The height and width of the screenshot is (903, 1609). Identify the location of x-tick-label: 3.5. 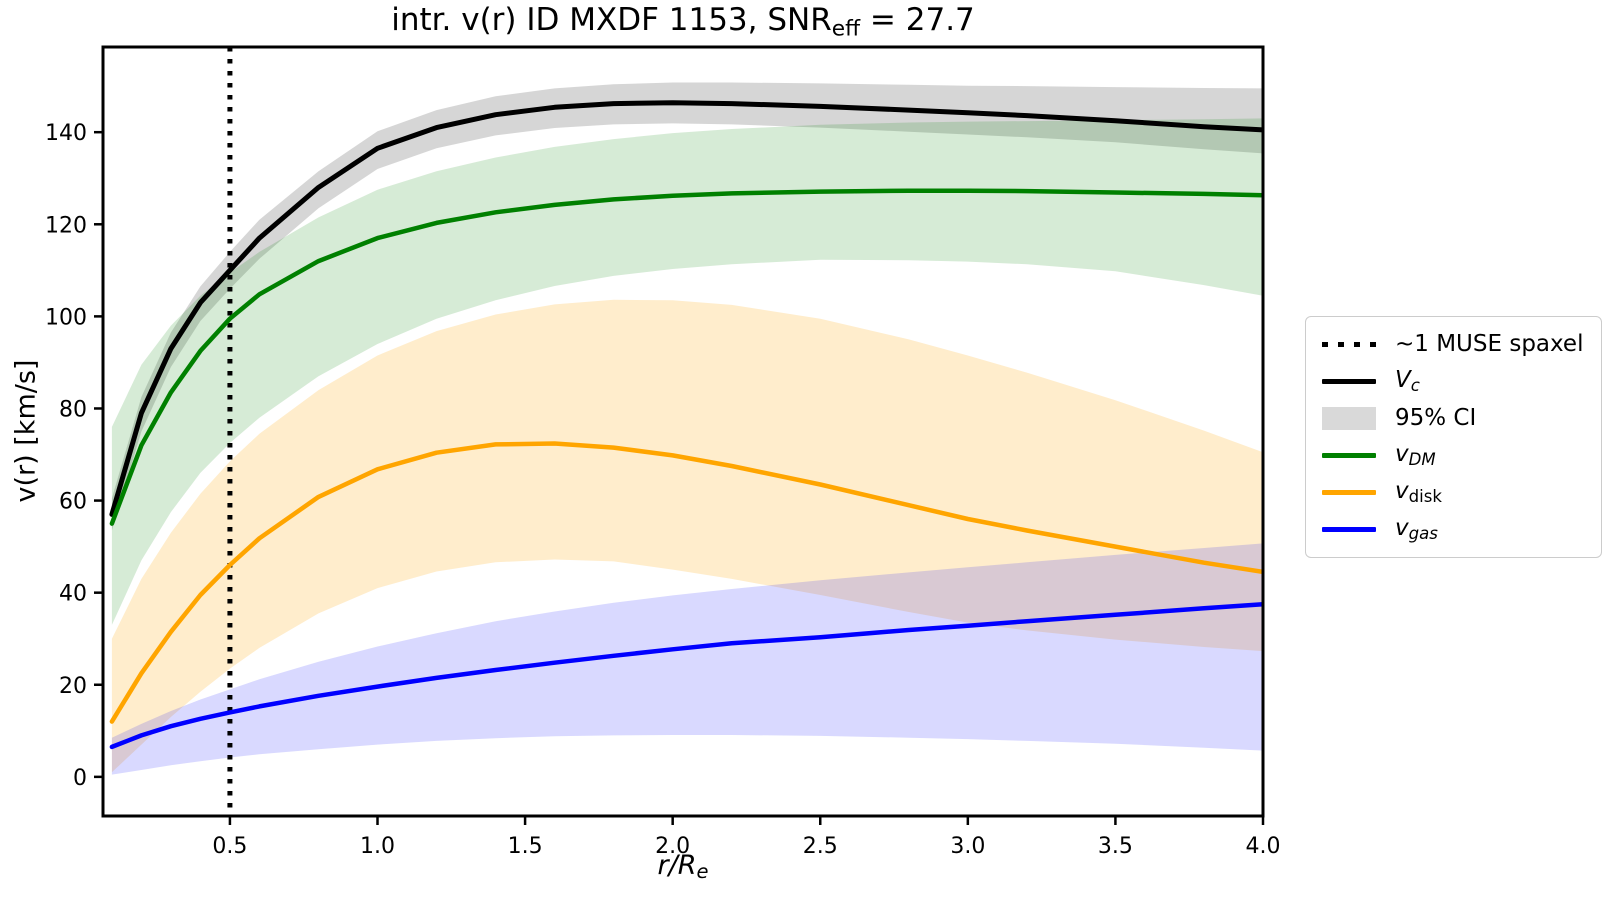
(1115, 846).